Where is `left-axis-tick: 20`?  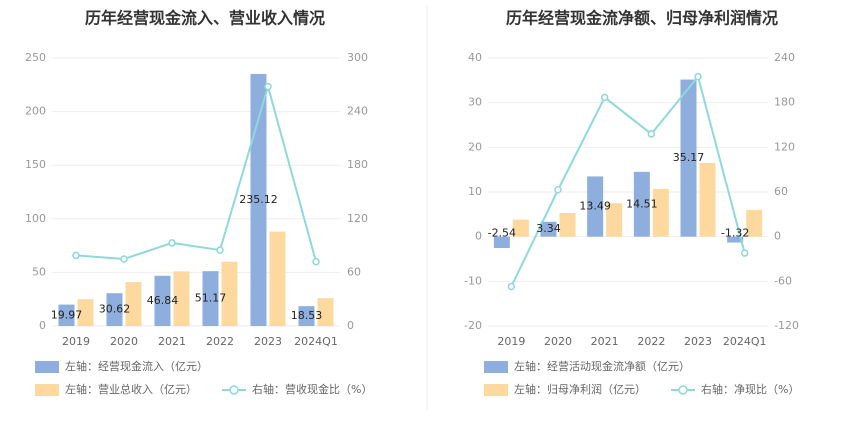
left-axis-tick: 20 is located at coordinates (475, 146).